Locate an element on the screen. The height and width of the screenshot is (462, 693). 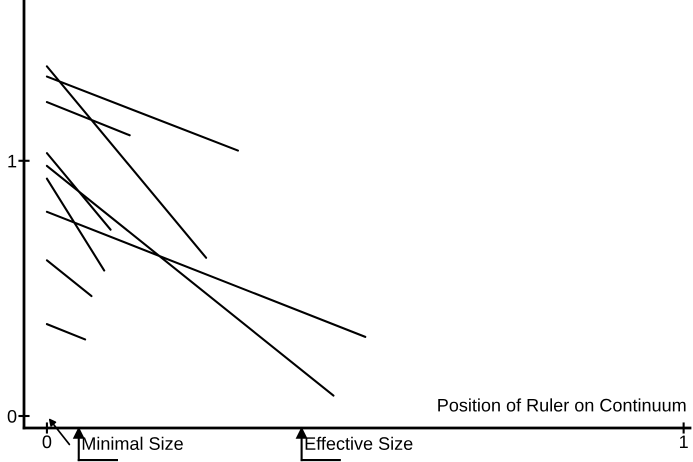
x-axis-title: Position of Ruler on Continuum is located at coordinates (562, 405).